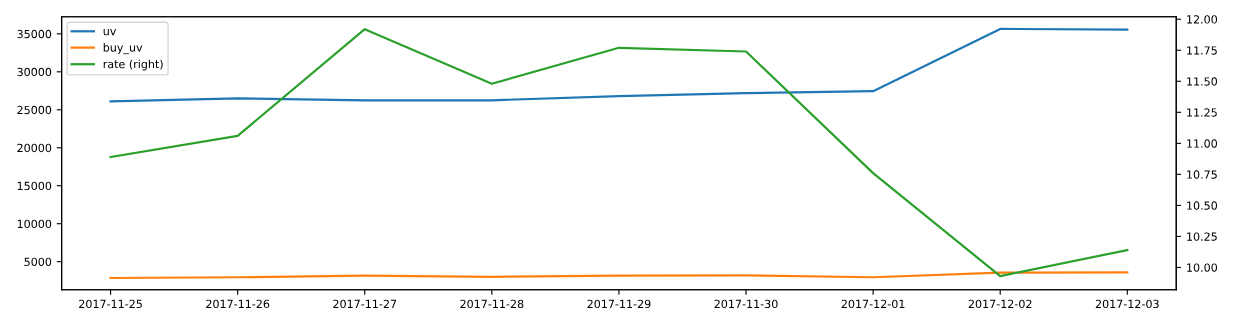 Image resolution: width=1258 pixels, height=335 pixels. What do you see at coordinates (1202, 112) in the screenshot?
I see `y2-tick-label: 11.25` at bounding box center [1202, 112].